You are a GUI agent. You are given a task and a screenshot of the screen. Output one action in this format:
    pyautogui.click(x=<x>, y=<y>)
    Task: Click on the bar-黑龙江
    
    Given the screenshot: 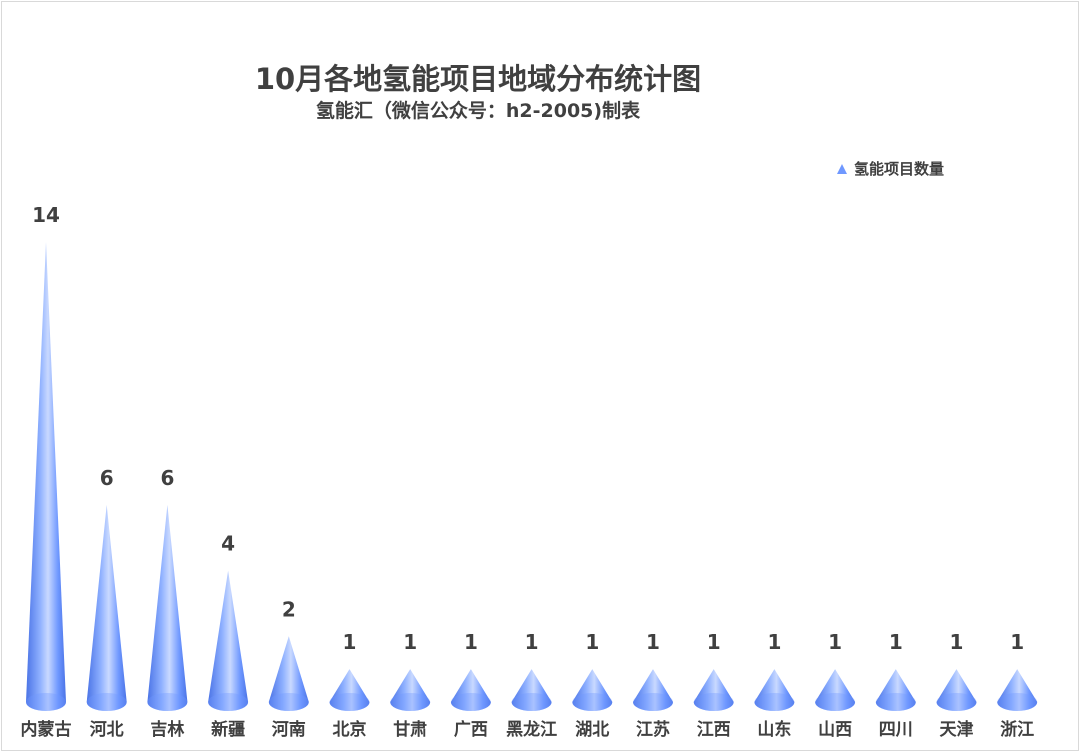 What is the action you would take?
    pyautogui.click(x=531, y=690)
    